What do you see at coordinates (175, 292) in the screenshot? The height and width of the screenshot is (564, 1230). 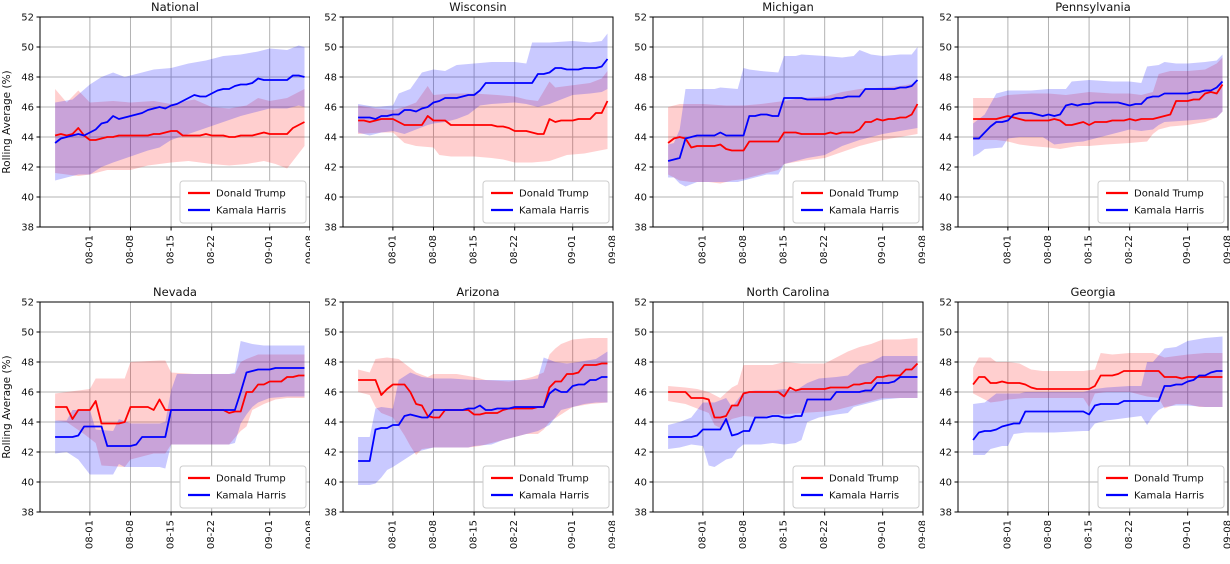 I see `chart-title: Nevada` at bounding box center [175, 292].